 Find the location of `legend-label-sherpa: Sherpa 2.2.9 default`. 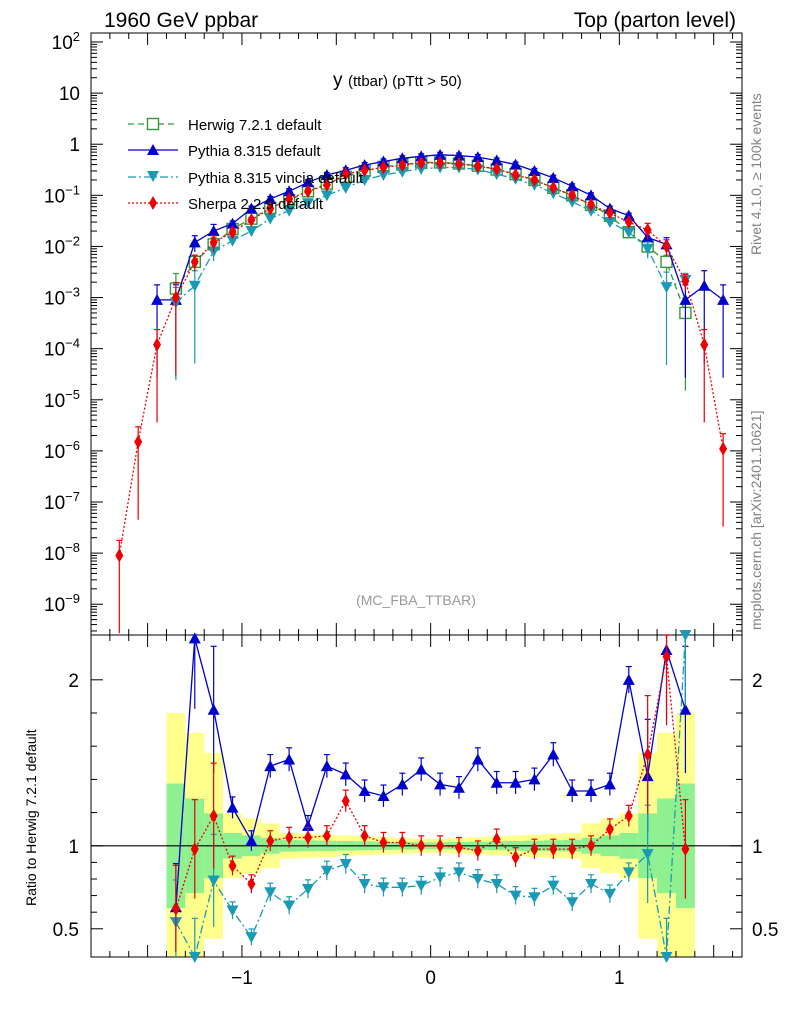

legend-label-sherpa: Sherpa 2.2.9 default is located at coordinates (256, 204).